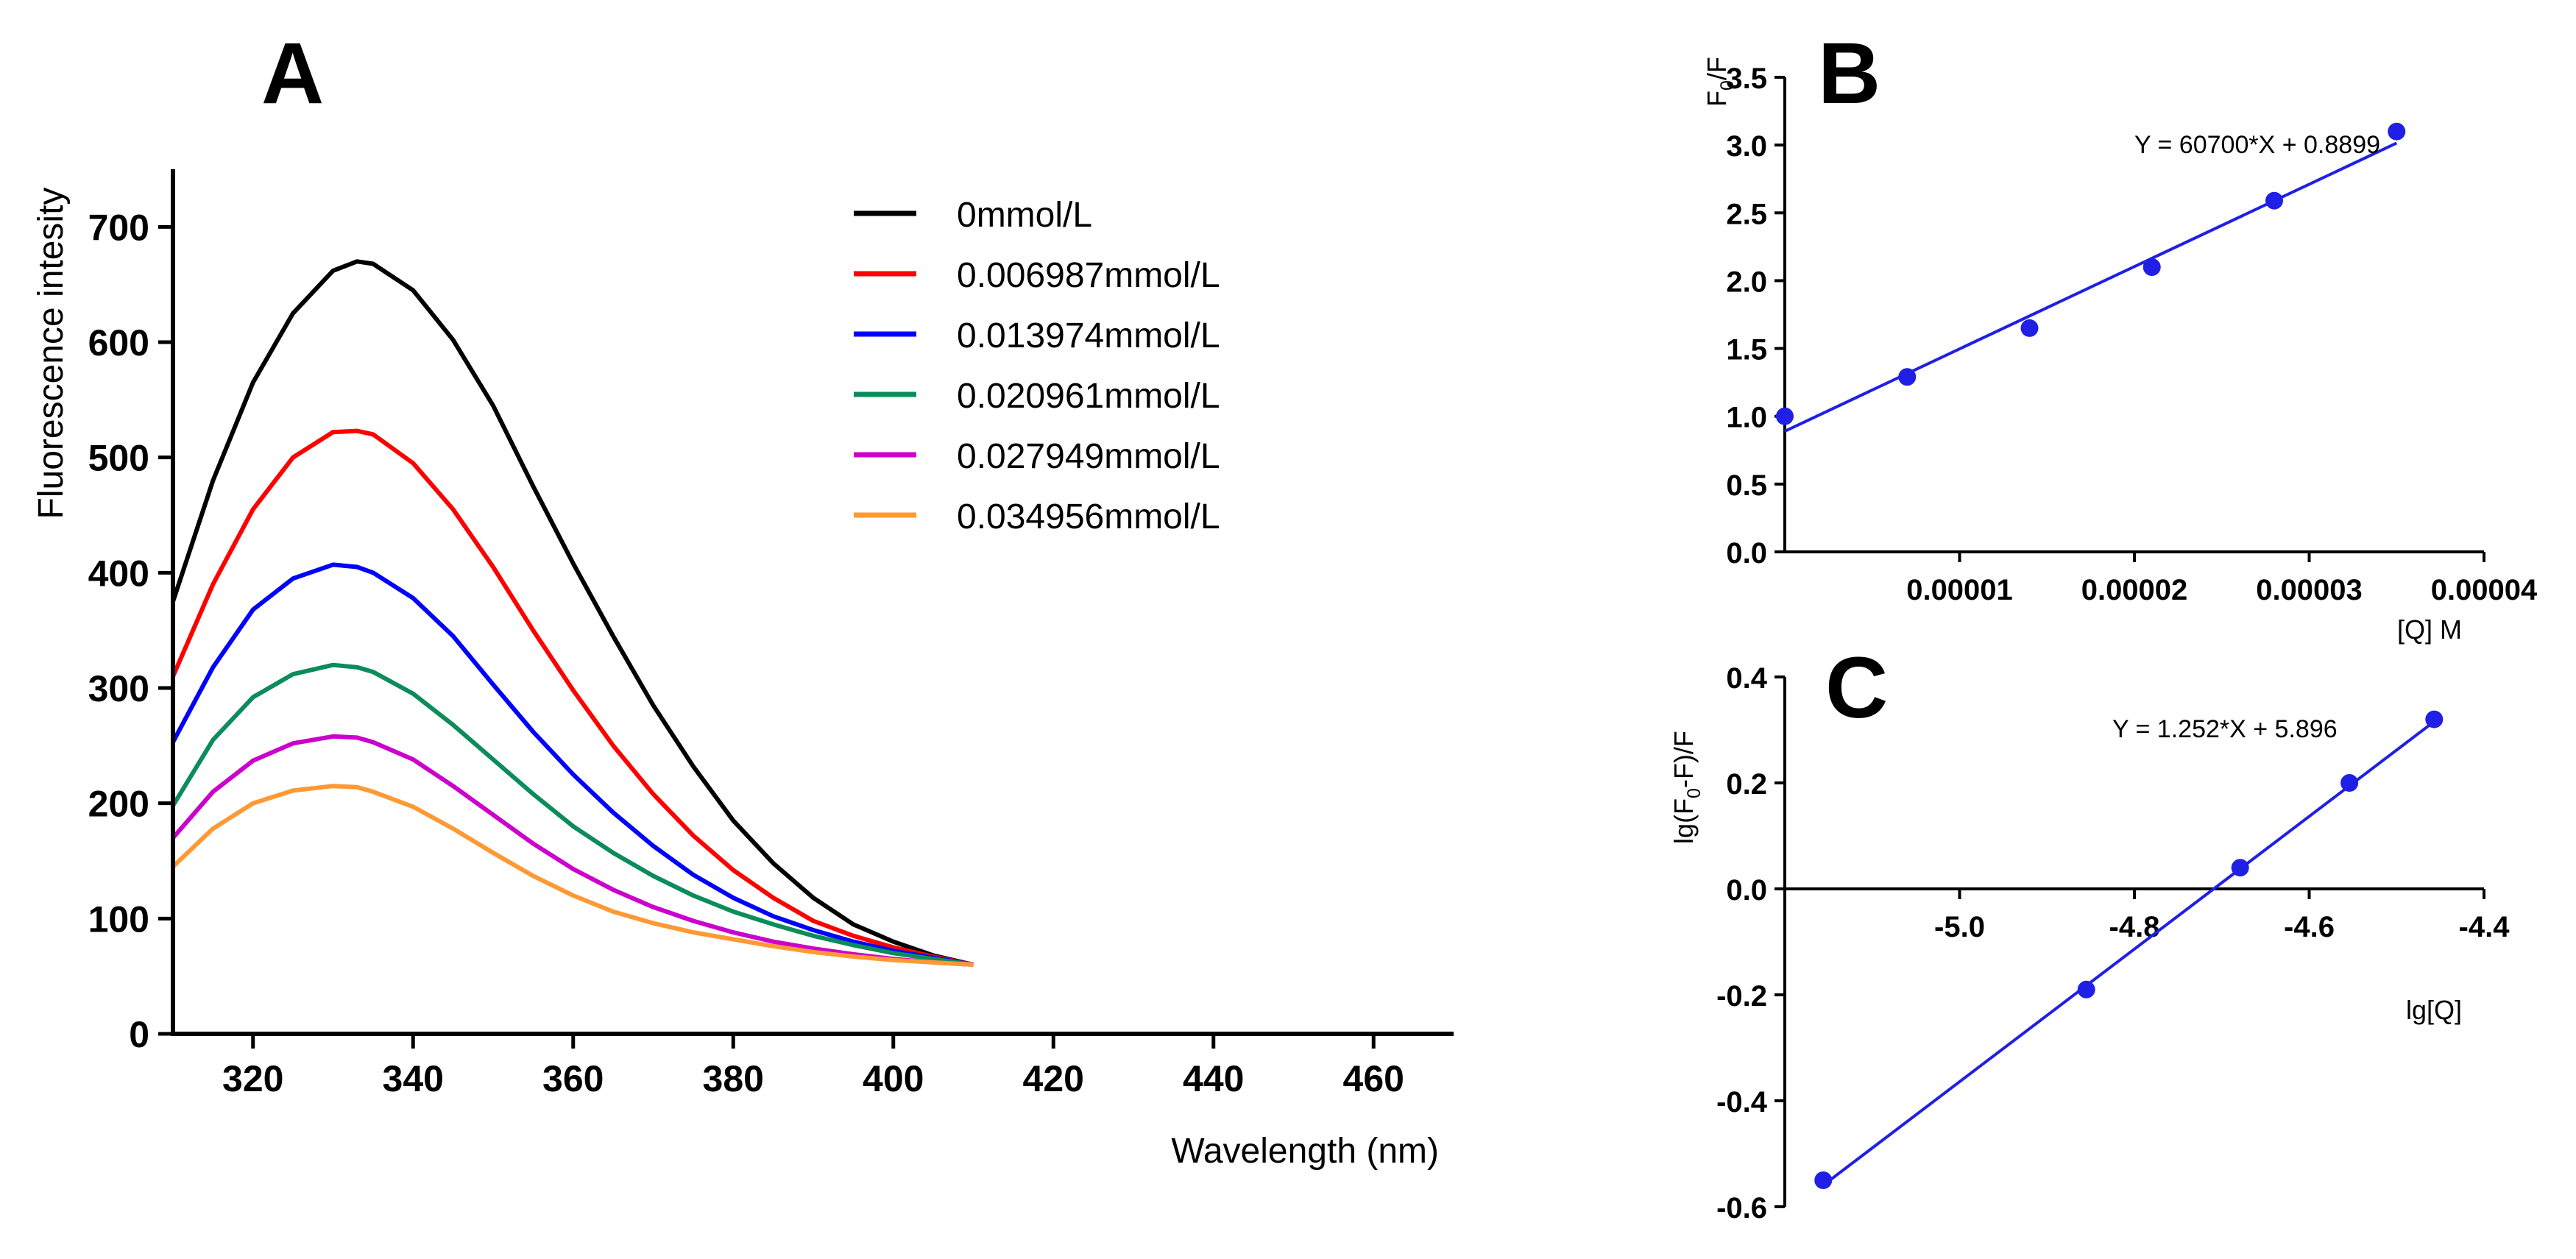  Describe the element at coordinates (1088, 396) in the screenshot. I see `legend-label-3: 0.020961mmol/L` at that location.